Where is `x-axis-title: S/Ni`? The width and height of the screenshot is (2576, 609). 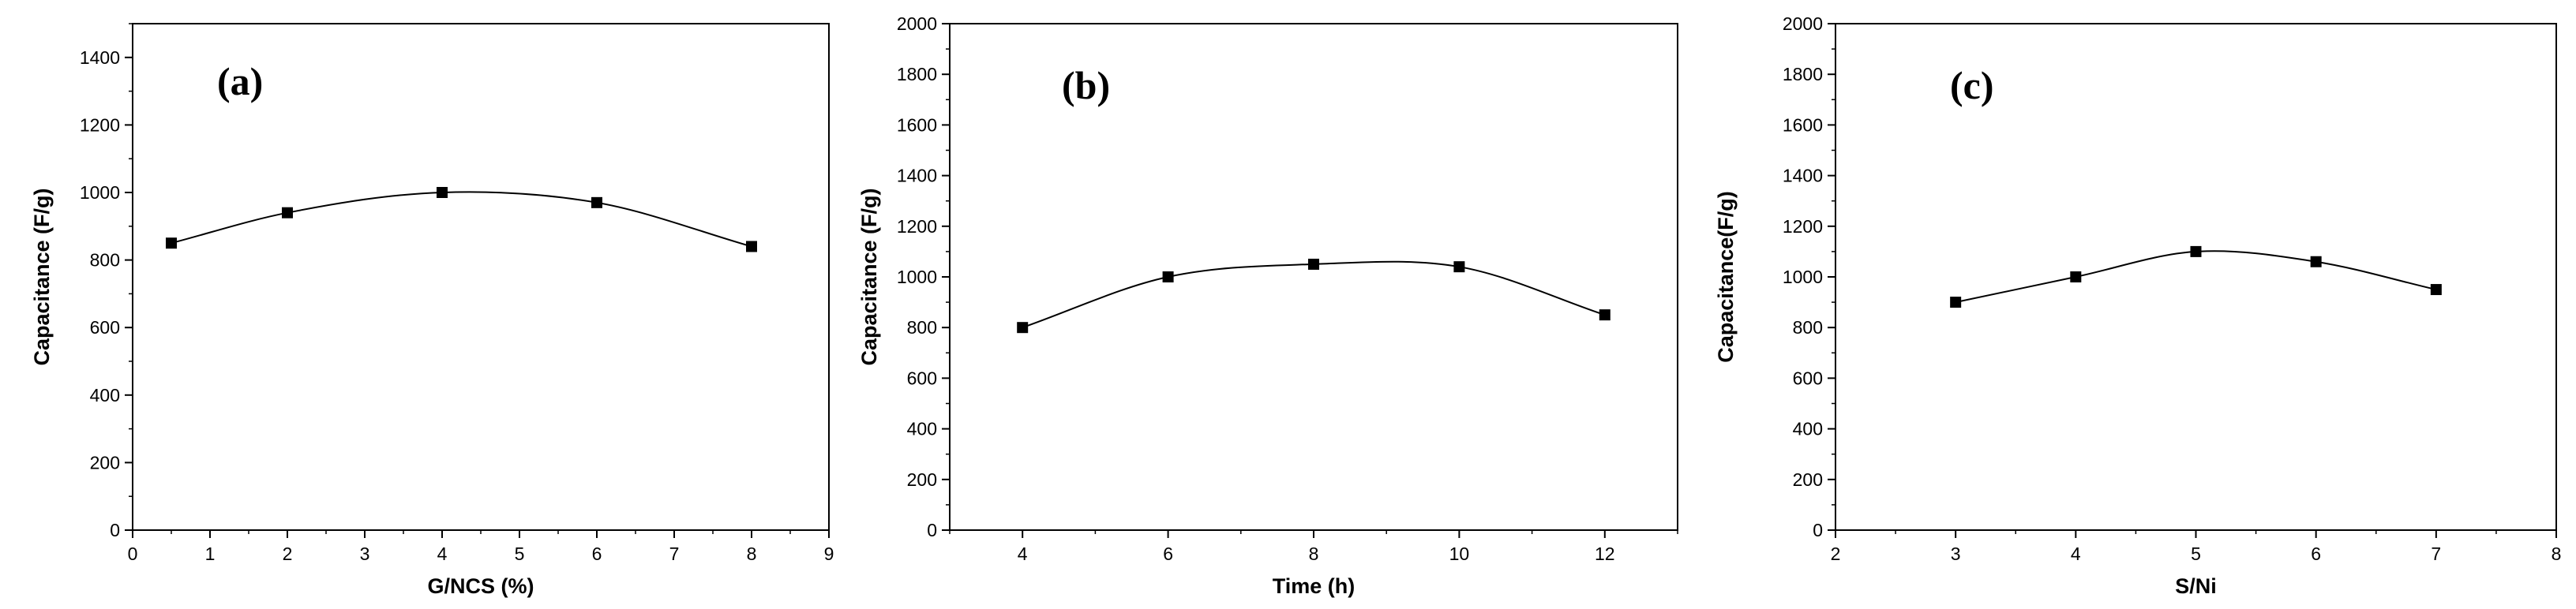
x-axis-title: S/Ni is located at coordinates (2196, 586).